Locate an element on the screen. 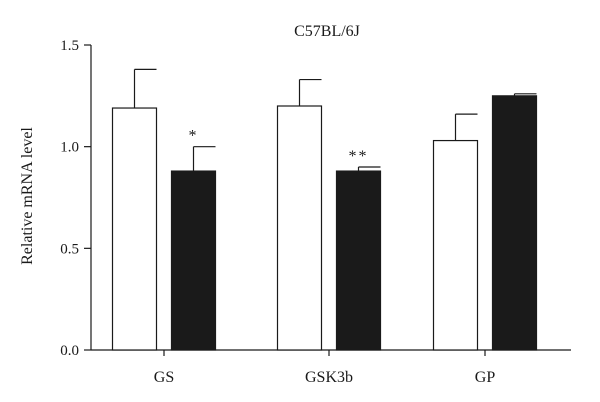  category-labels: GS GSK3b GP is located at coordinates (325, 368).